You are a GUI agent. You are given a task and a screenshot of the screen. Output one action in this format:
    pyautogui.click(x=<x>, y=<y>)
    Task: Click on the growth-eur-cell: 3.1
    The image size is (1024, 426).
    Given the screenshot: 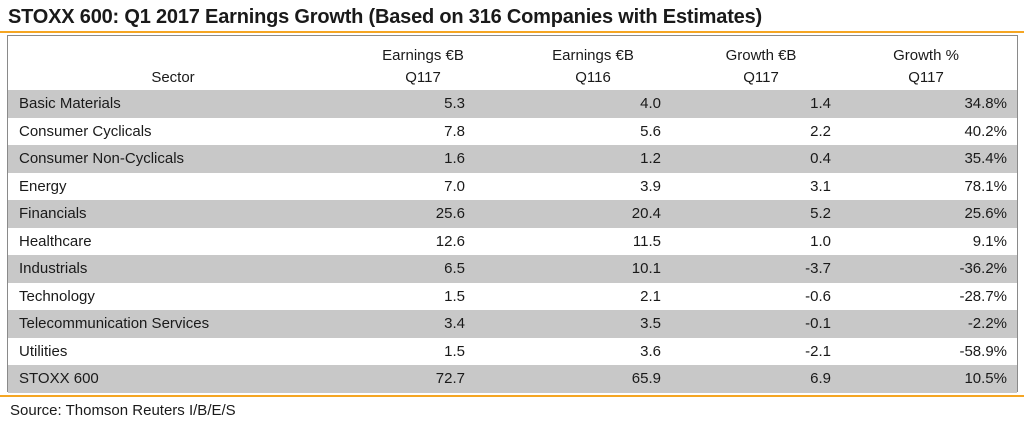 What is the action you would take?
    pyautogui.click(x=820, y=186)
    